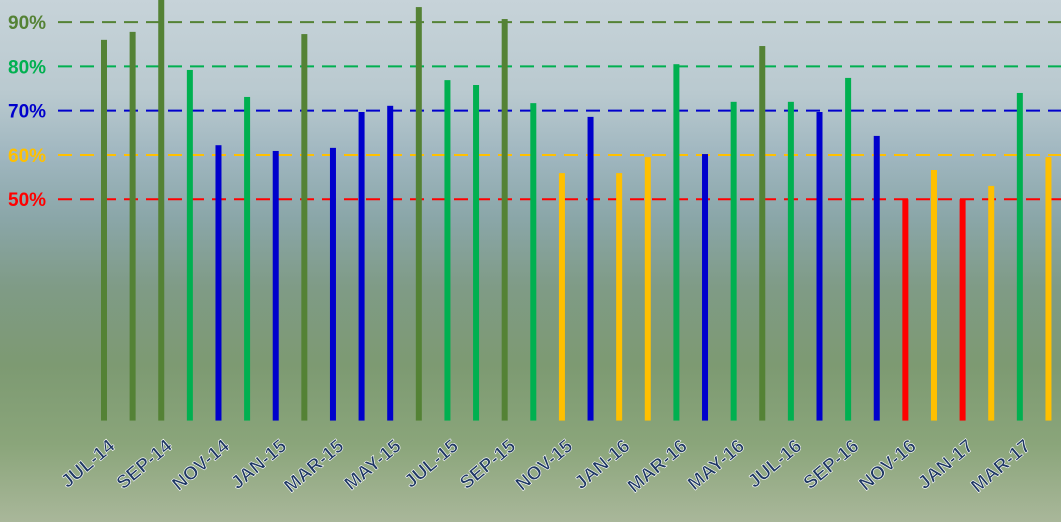 The width and height of the screenshot is (1061, 522). I want to click on x-tick-label: MAY-15, so click(373, 464).